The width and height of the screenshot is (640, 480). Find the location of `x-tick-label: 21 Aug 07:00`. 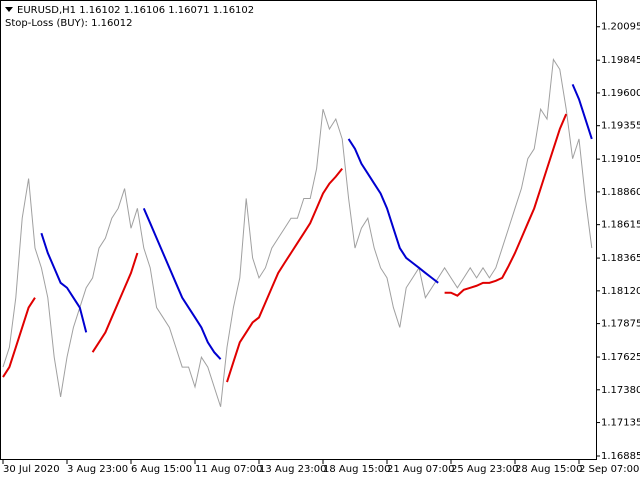

x-tick-label: 21 Aug 07:00 is located at coordinates (420, 469).